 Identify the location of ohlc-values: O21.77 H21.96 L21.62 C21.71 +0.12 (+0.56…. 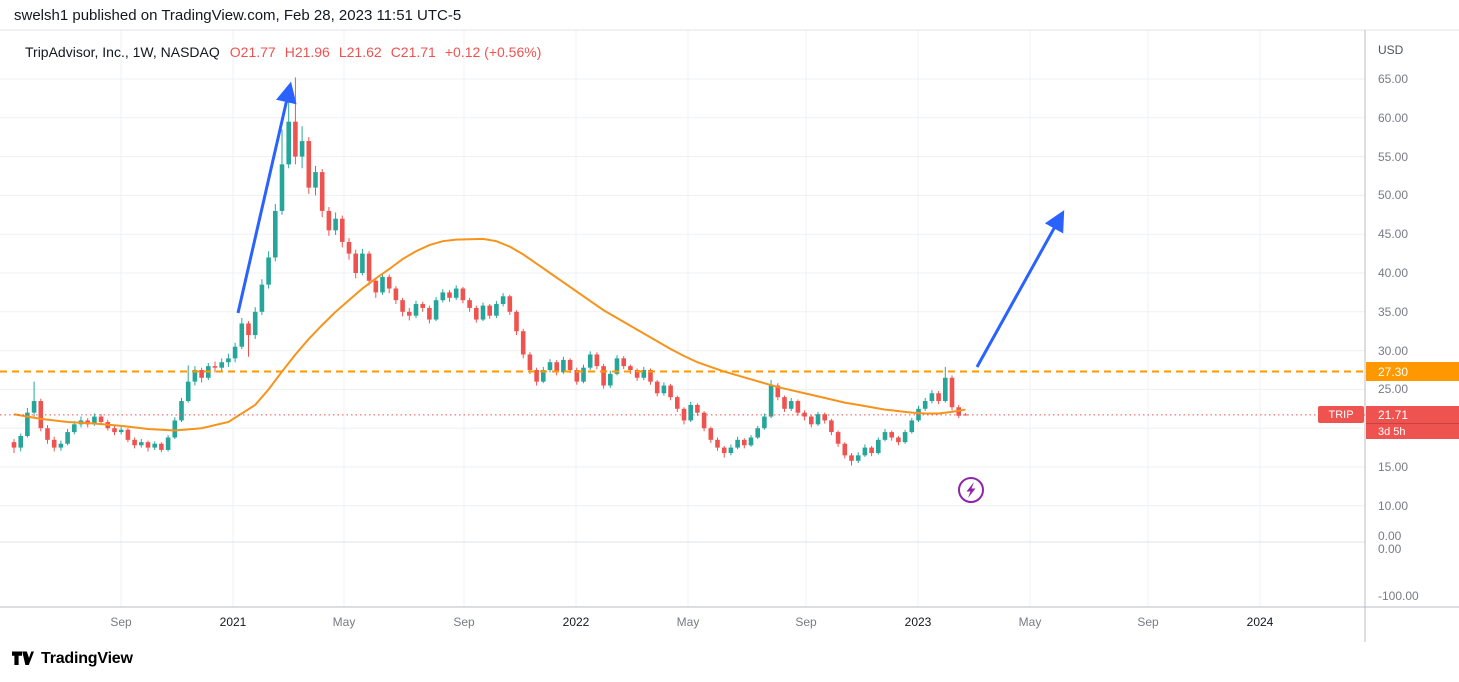
(386, 52).